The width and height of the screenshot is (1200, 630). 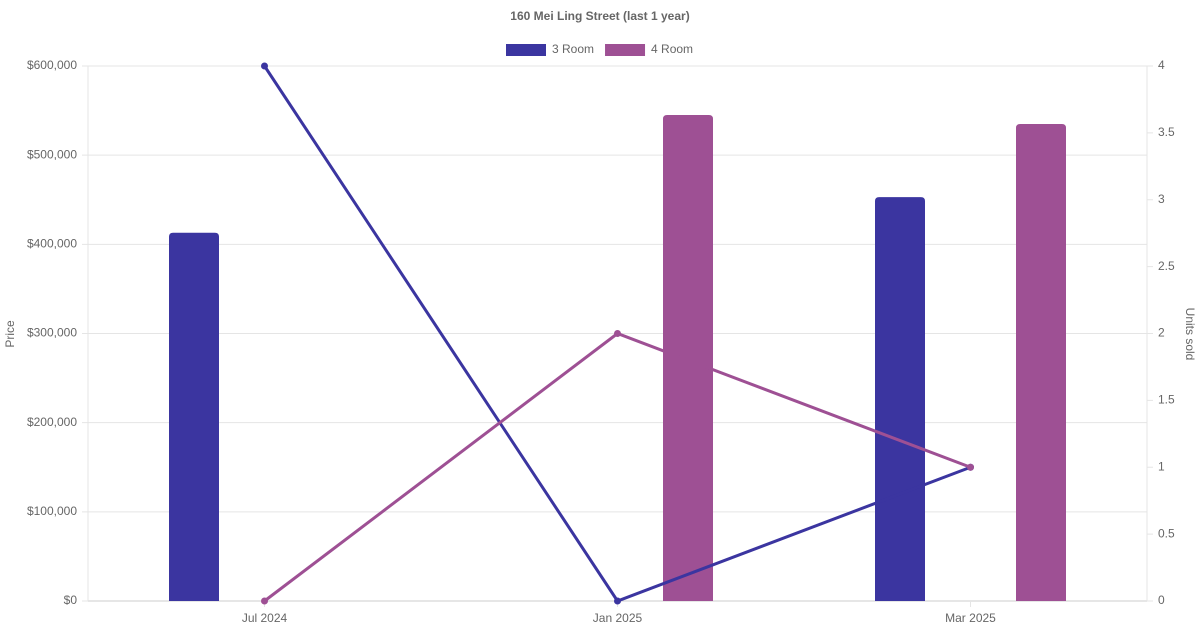 I want to click on y2-tick-label: 4, so click(x=1161, y=65).